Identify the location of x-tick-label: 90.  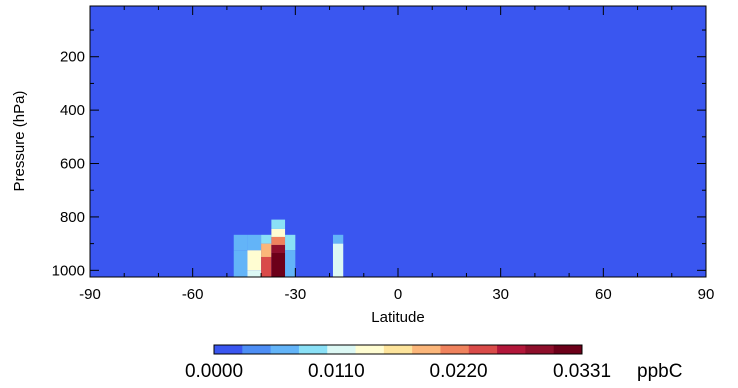
(706, 294).